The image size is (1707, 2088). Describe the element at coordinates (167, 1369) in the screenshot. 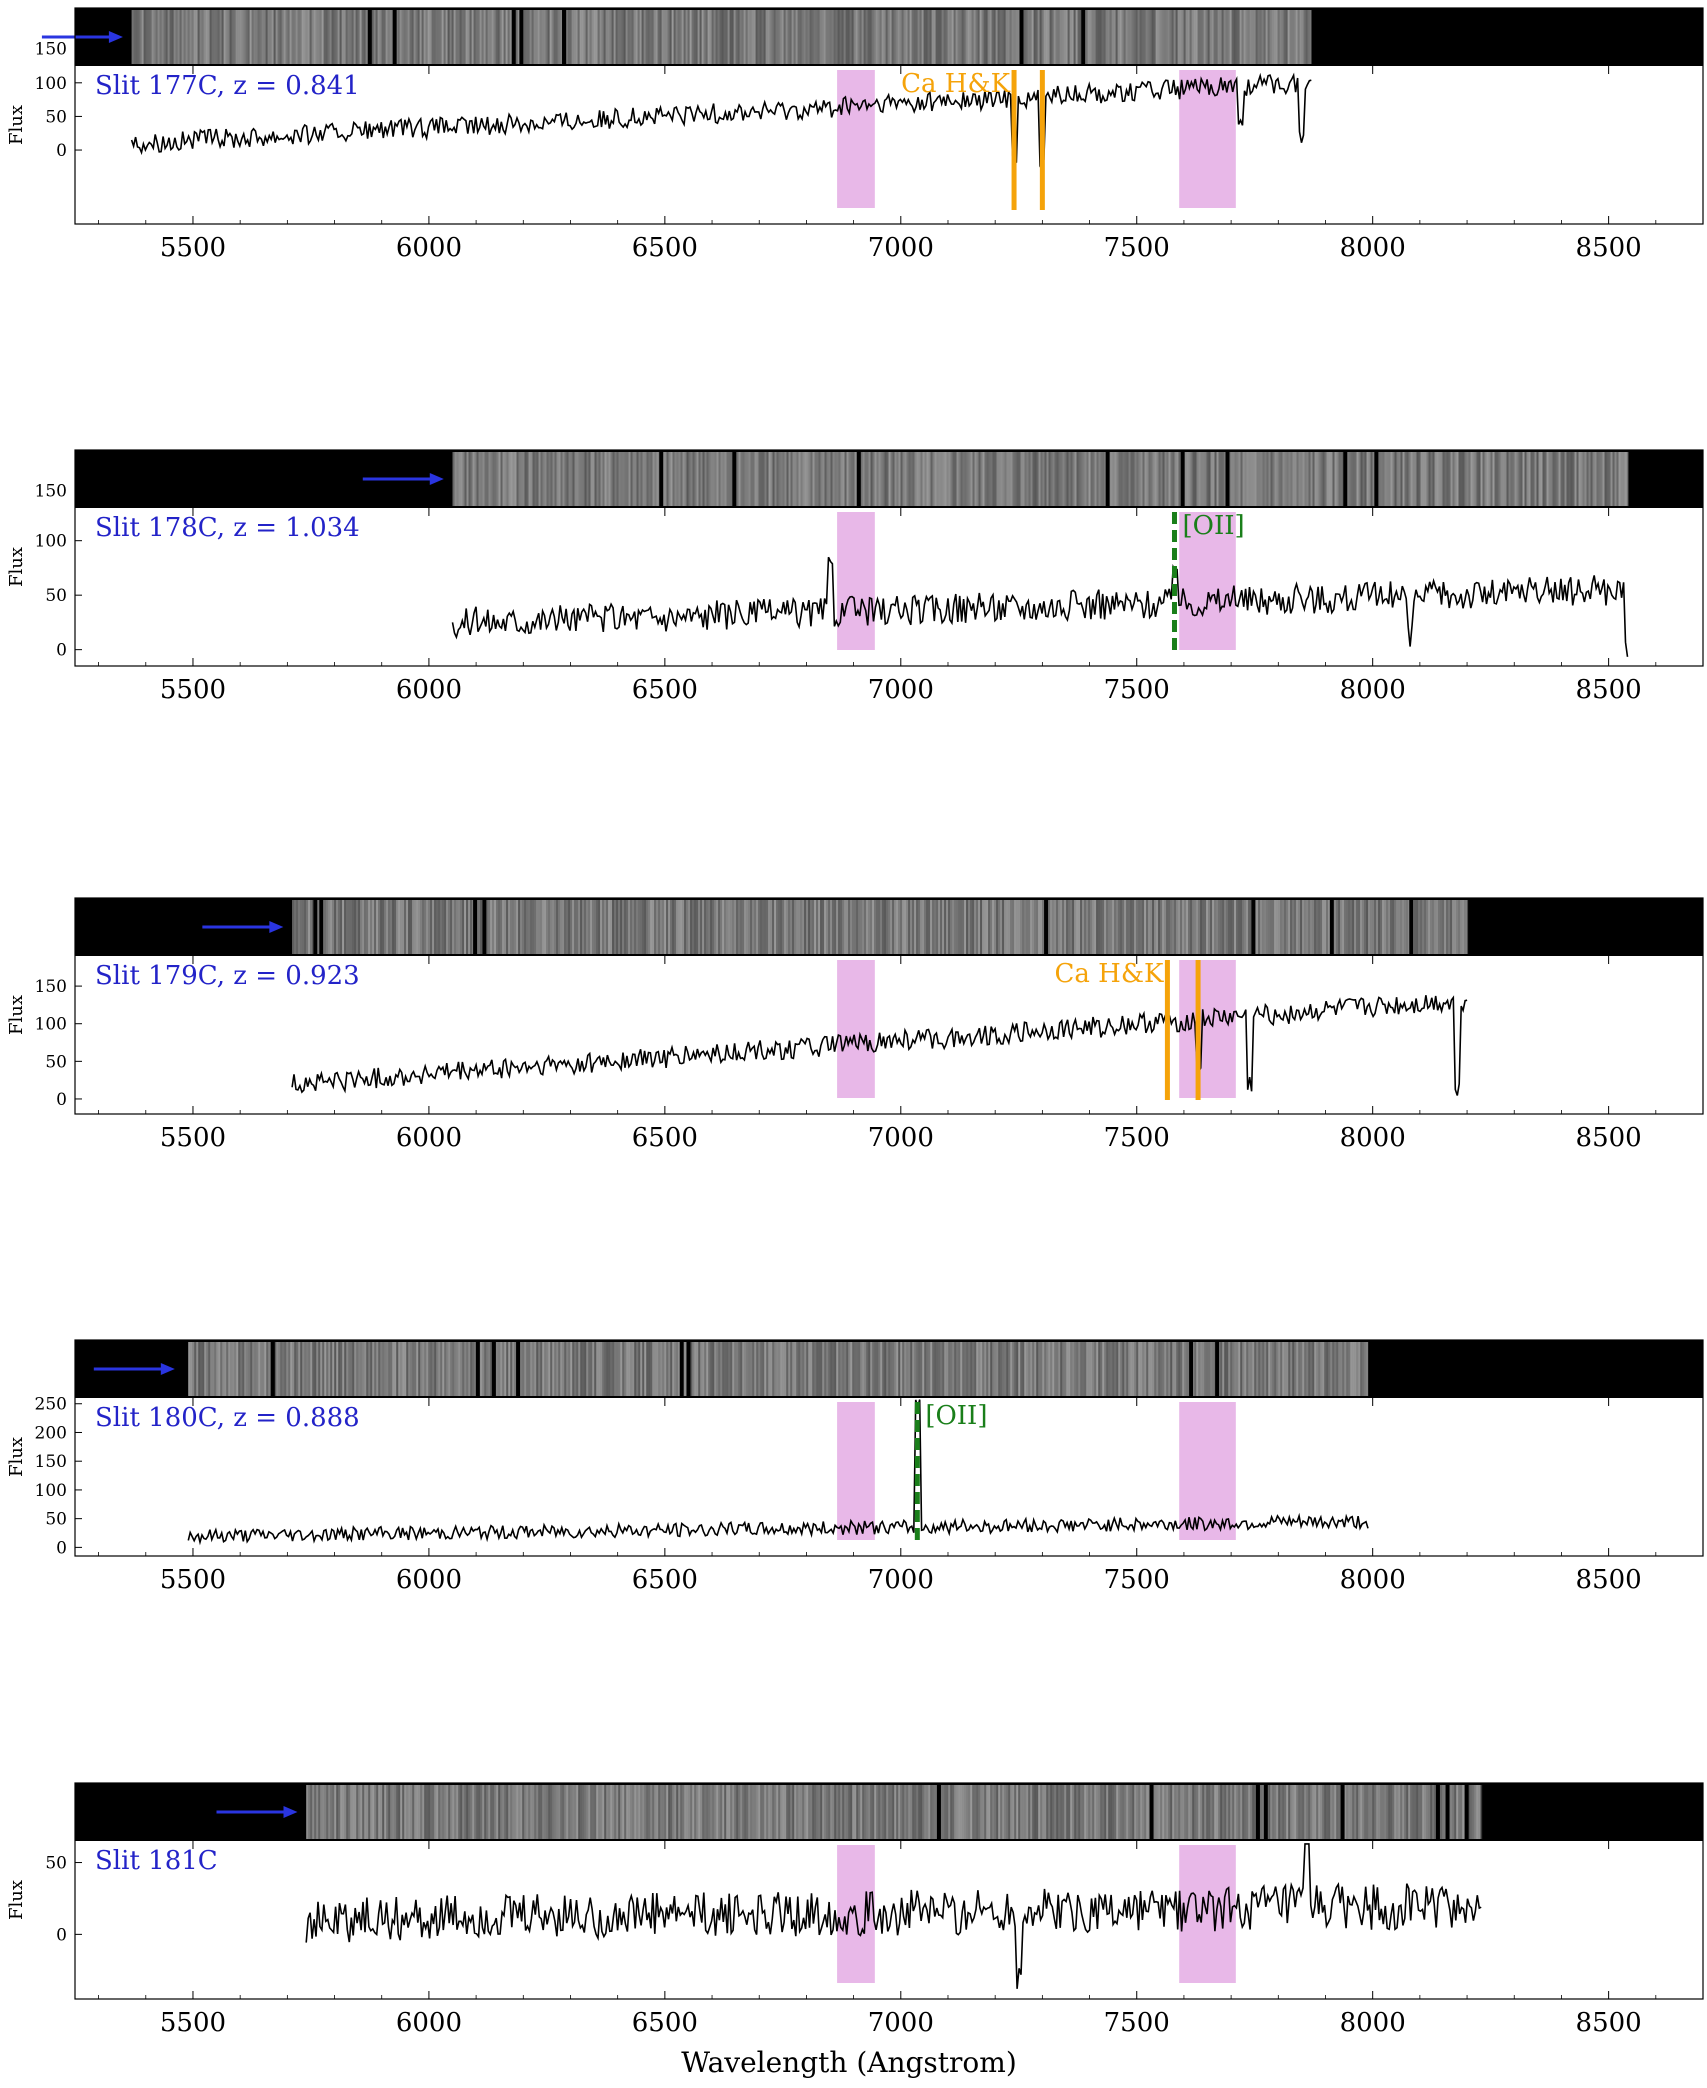

I see `stamp-arrow-head` at that location.